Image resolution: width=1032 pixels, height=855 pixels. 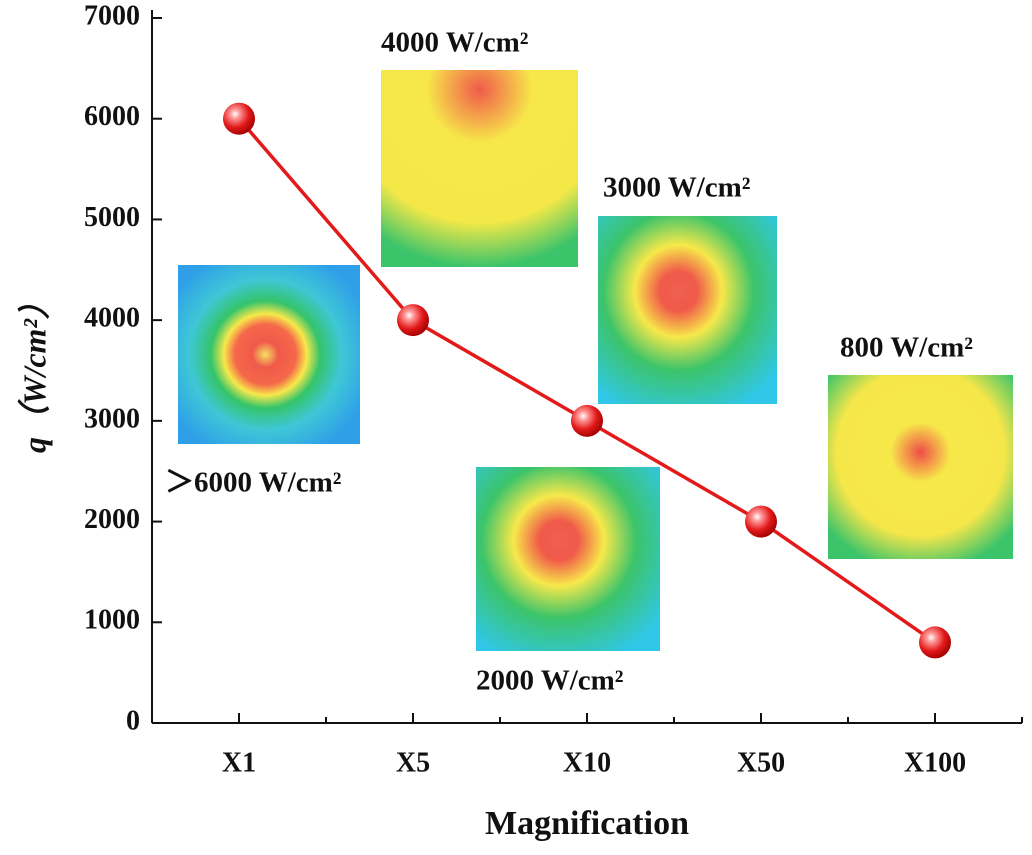 I want to click on y-tick-label: 1000, so click(x=112, y=620).